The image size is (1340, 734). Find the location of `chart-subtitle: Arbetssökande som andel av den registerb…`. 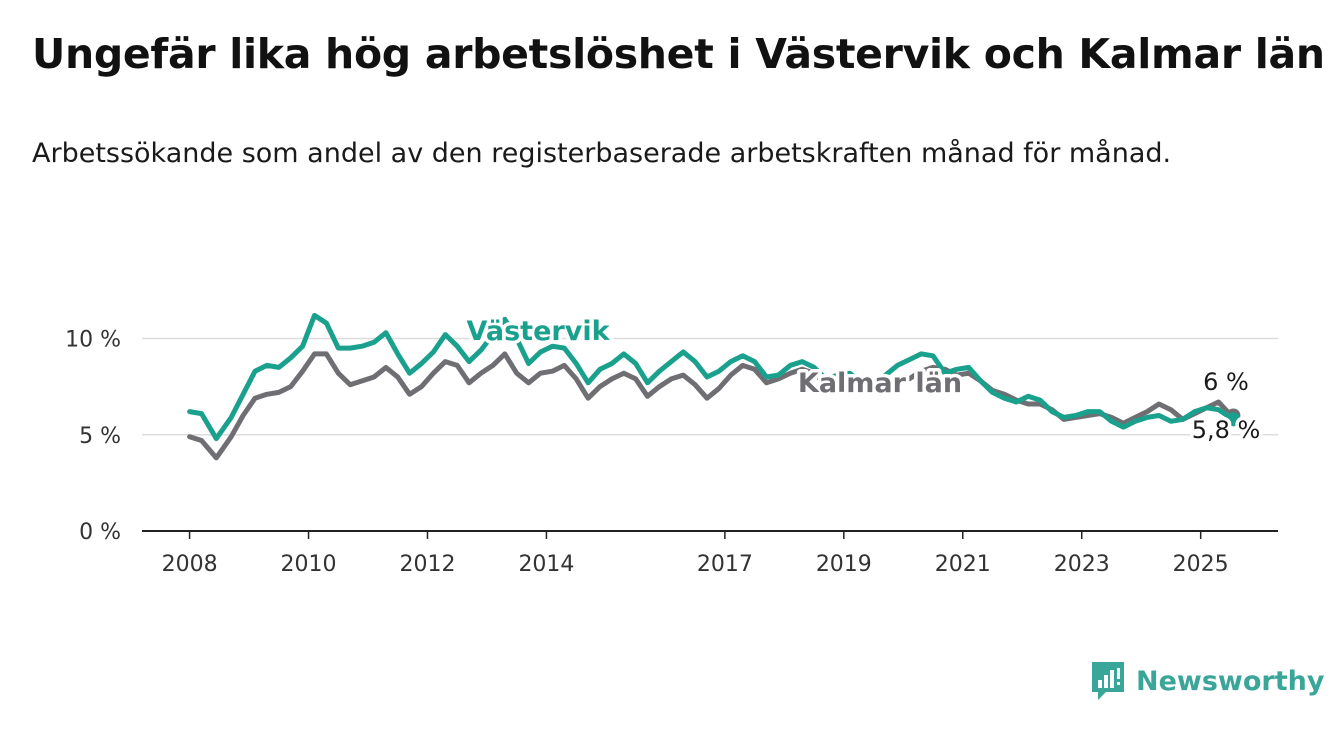

chart-subtitle: Arbetssökande som andel av den registerb… is located at coordinates (602, 153).